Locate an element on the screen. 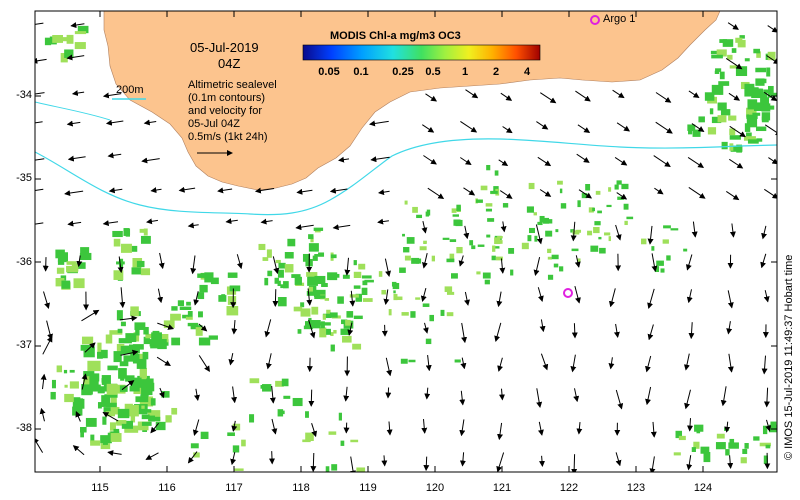  y-tick-label: -34 is located at coordinates (24, 95).